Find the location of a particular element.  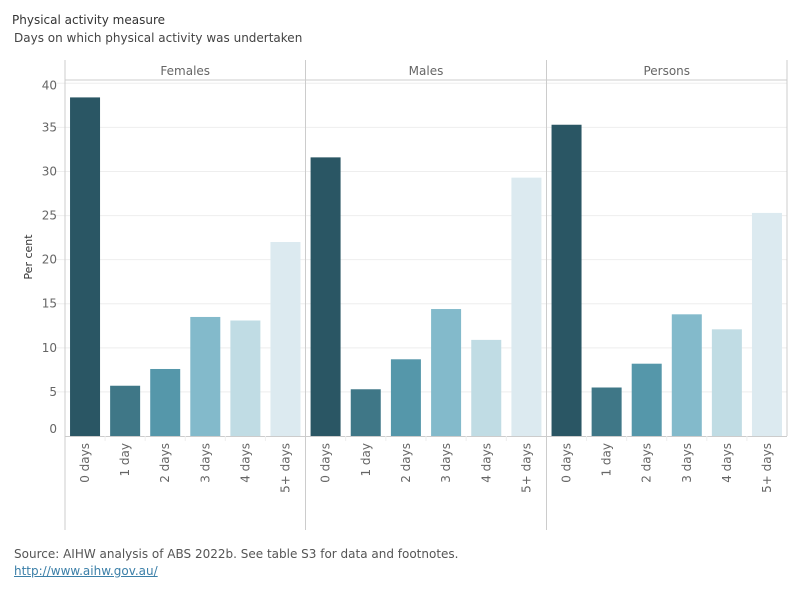

y-tick-label: 5 is located at coordinates (53, 392).